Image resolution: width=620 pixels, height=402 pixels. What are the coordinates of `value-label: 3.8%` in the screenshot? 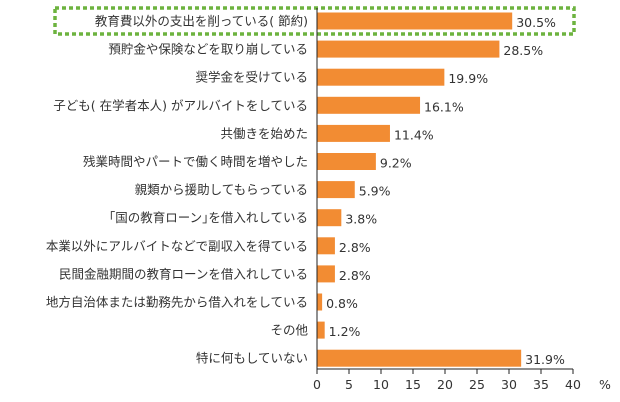 It's located at (361, 219).